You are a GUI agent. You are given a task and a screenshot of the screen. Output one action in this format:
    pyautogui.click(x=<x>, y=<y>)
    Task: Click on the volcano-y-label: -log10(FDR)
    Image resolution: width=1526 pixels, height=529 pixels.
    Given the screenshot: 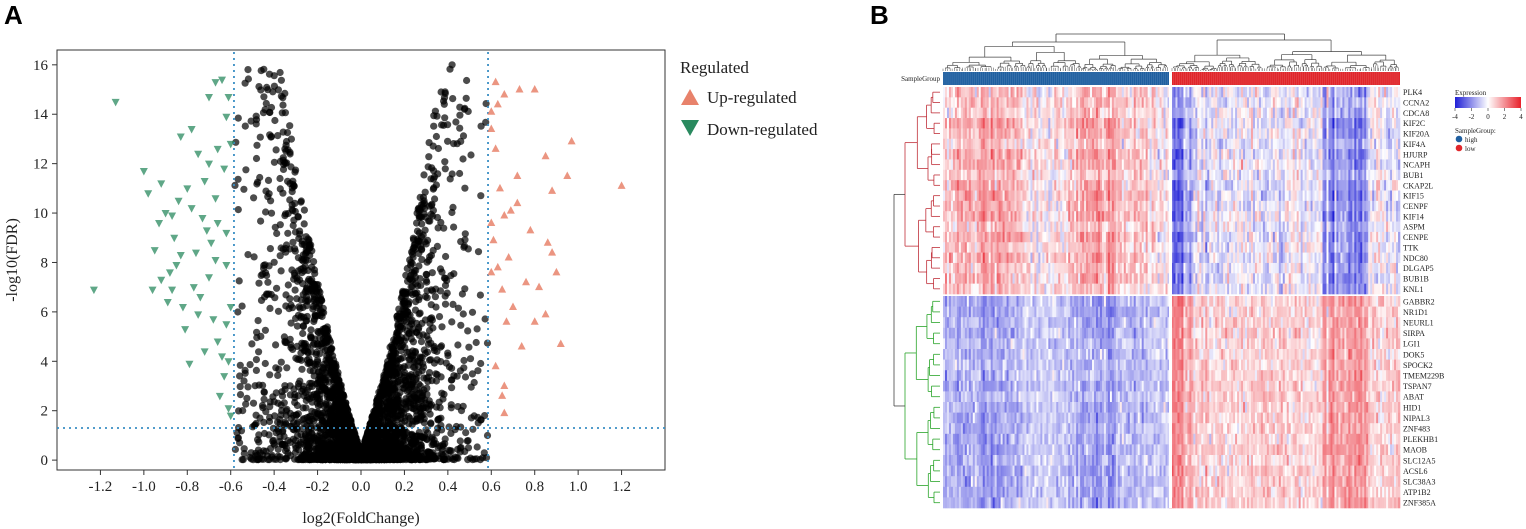 What is the action you would take?
    pyautogui.click(x=12, y=260)
    